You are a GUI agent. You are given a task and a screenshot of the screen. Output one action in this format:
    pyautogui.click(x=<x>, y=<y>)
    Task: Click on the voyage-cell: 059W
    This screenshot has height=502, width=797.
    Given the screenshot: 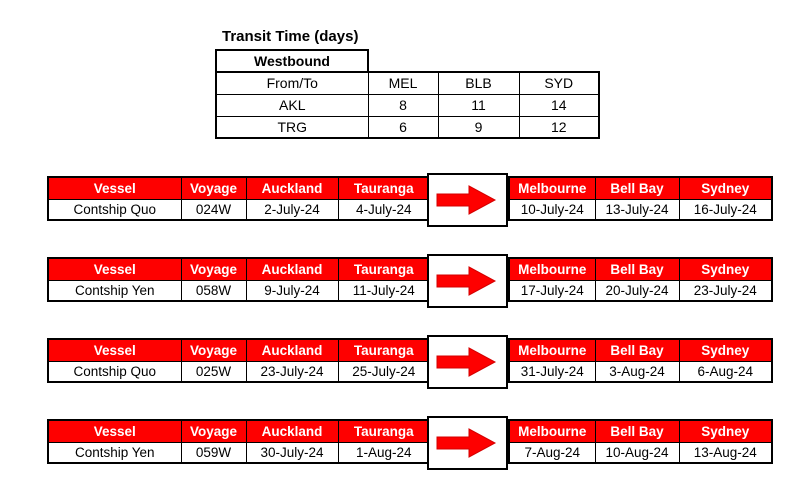 What is the action you would take?
    pyautogui.click(x=213, y=452)
    